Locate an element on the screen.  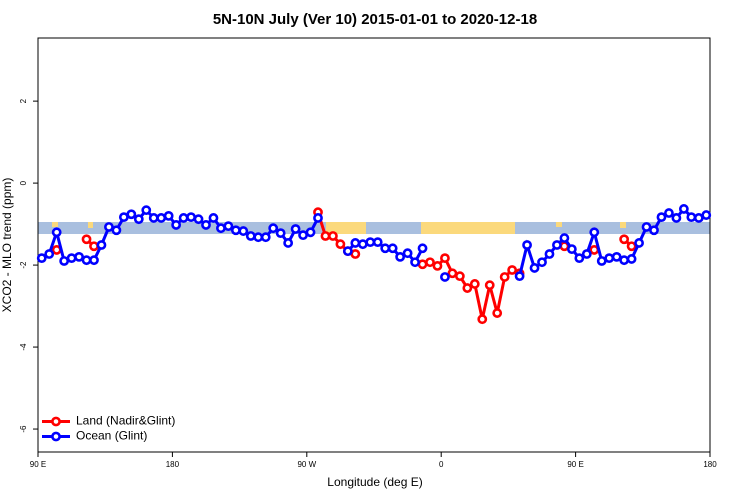
y-tick-label: 2 is located at coordinates (23, 100).